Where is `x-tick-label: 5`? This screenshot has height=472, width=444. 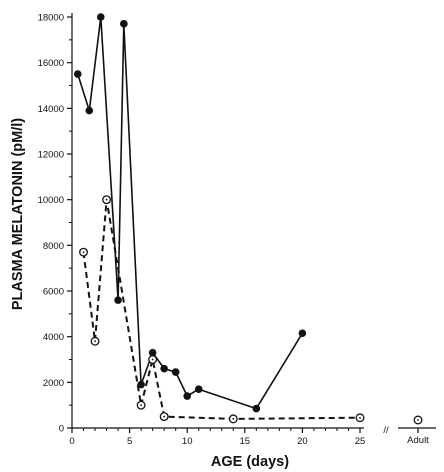
x-tick-label: 5 is located at coordinates (129, 441).